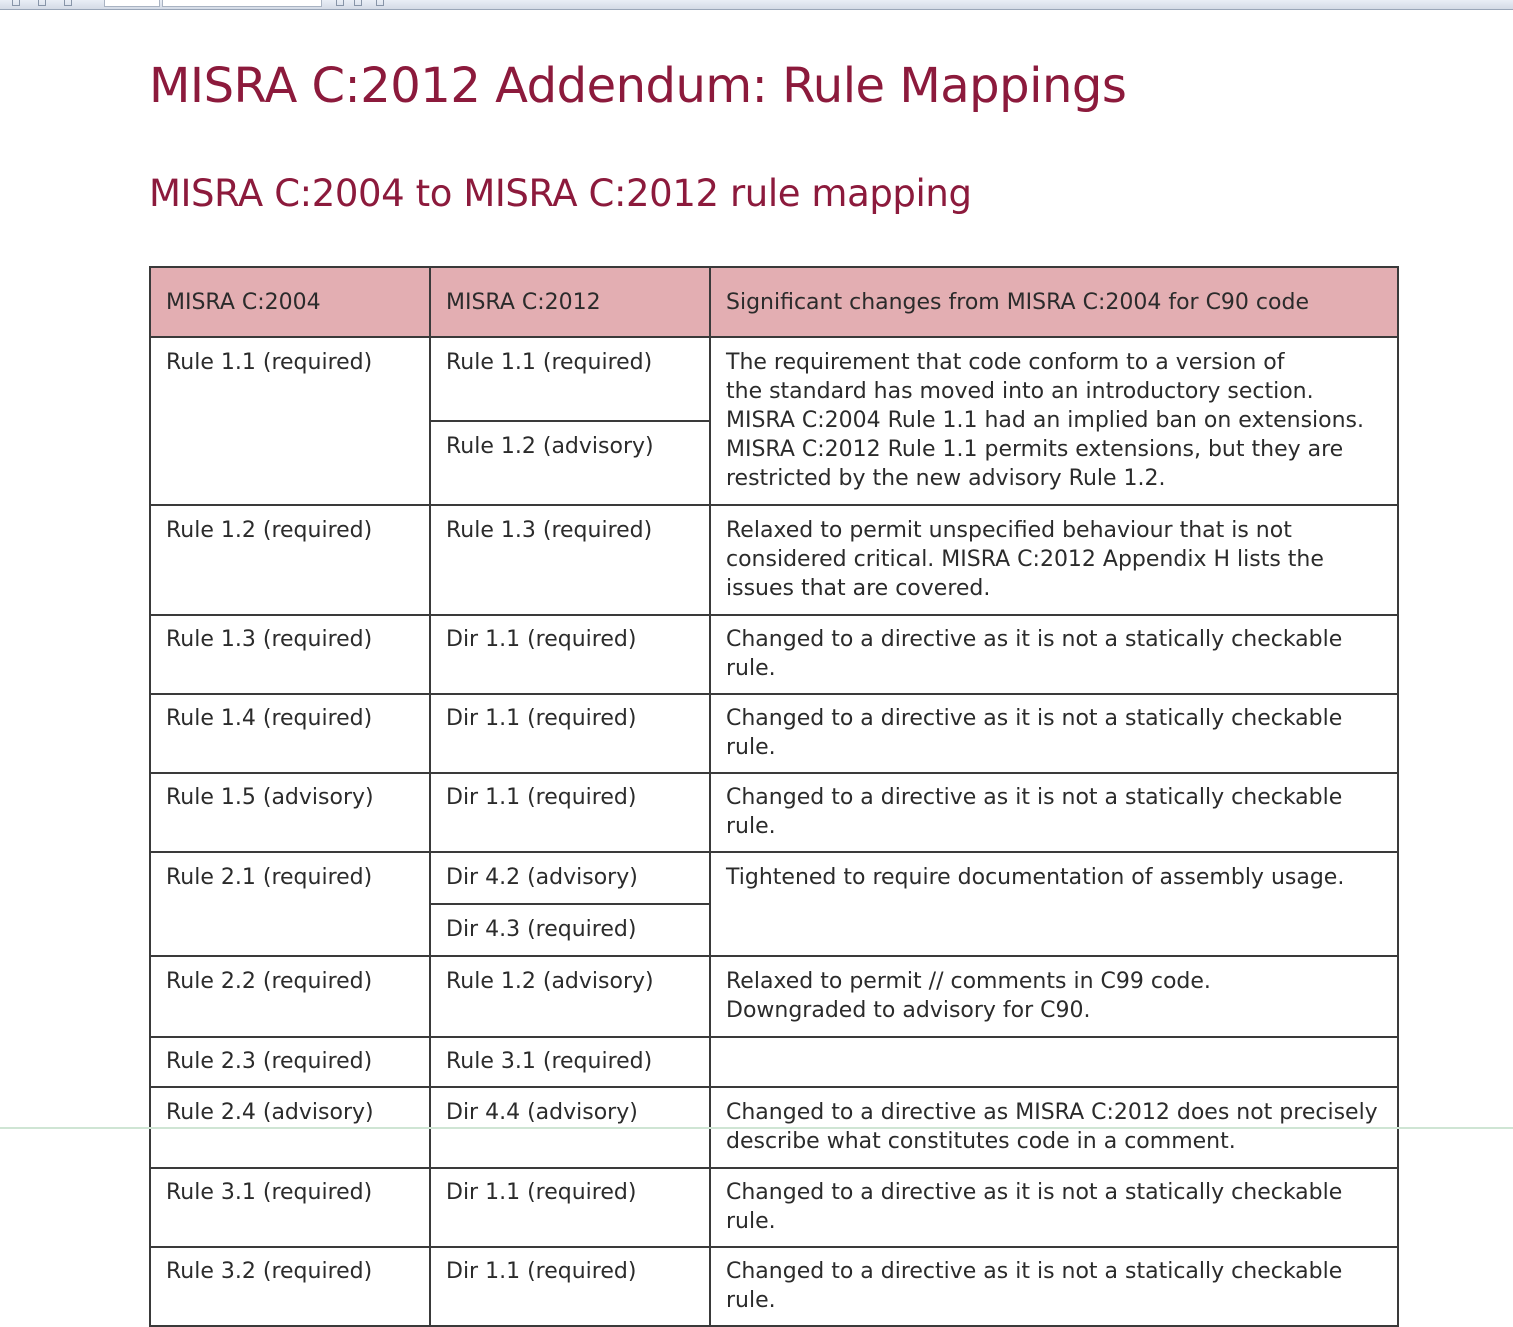 This screenshot has width=1513, height=1327. I want to click on cell-misra-c2004: Rule 2.2 (required), so click(290, 996).